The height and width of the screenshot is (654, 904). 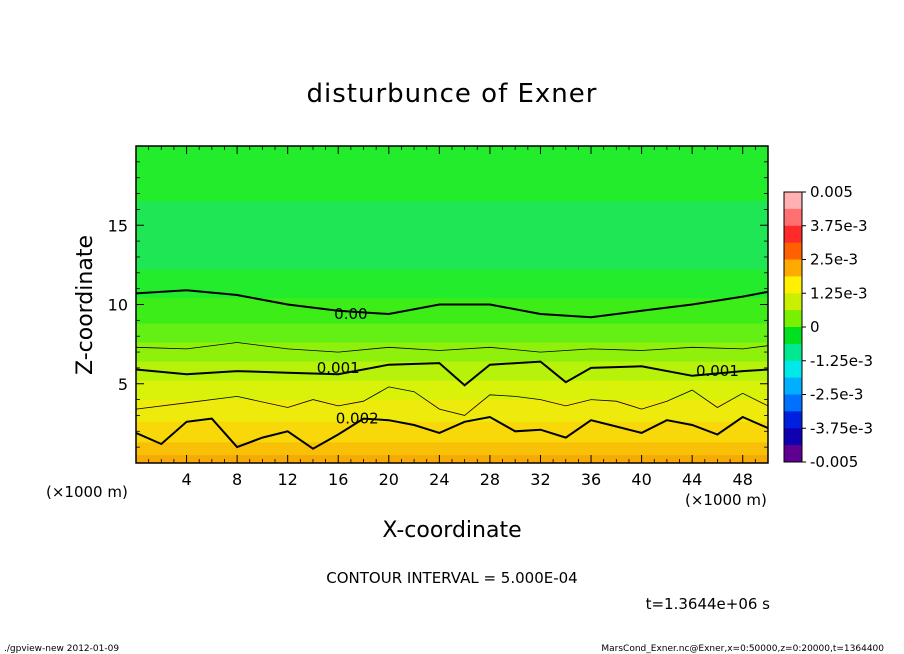 What do you see at coordinates (839, 293) in the screenshot?
I see `colorbar-label-3: 1.25e-3` at bounding box center [839, 293].